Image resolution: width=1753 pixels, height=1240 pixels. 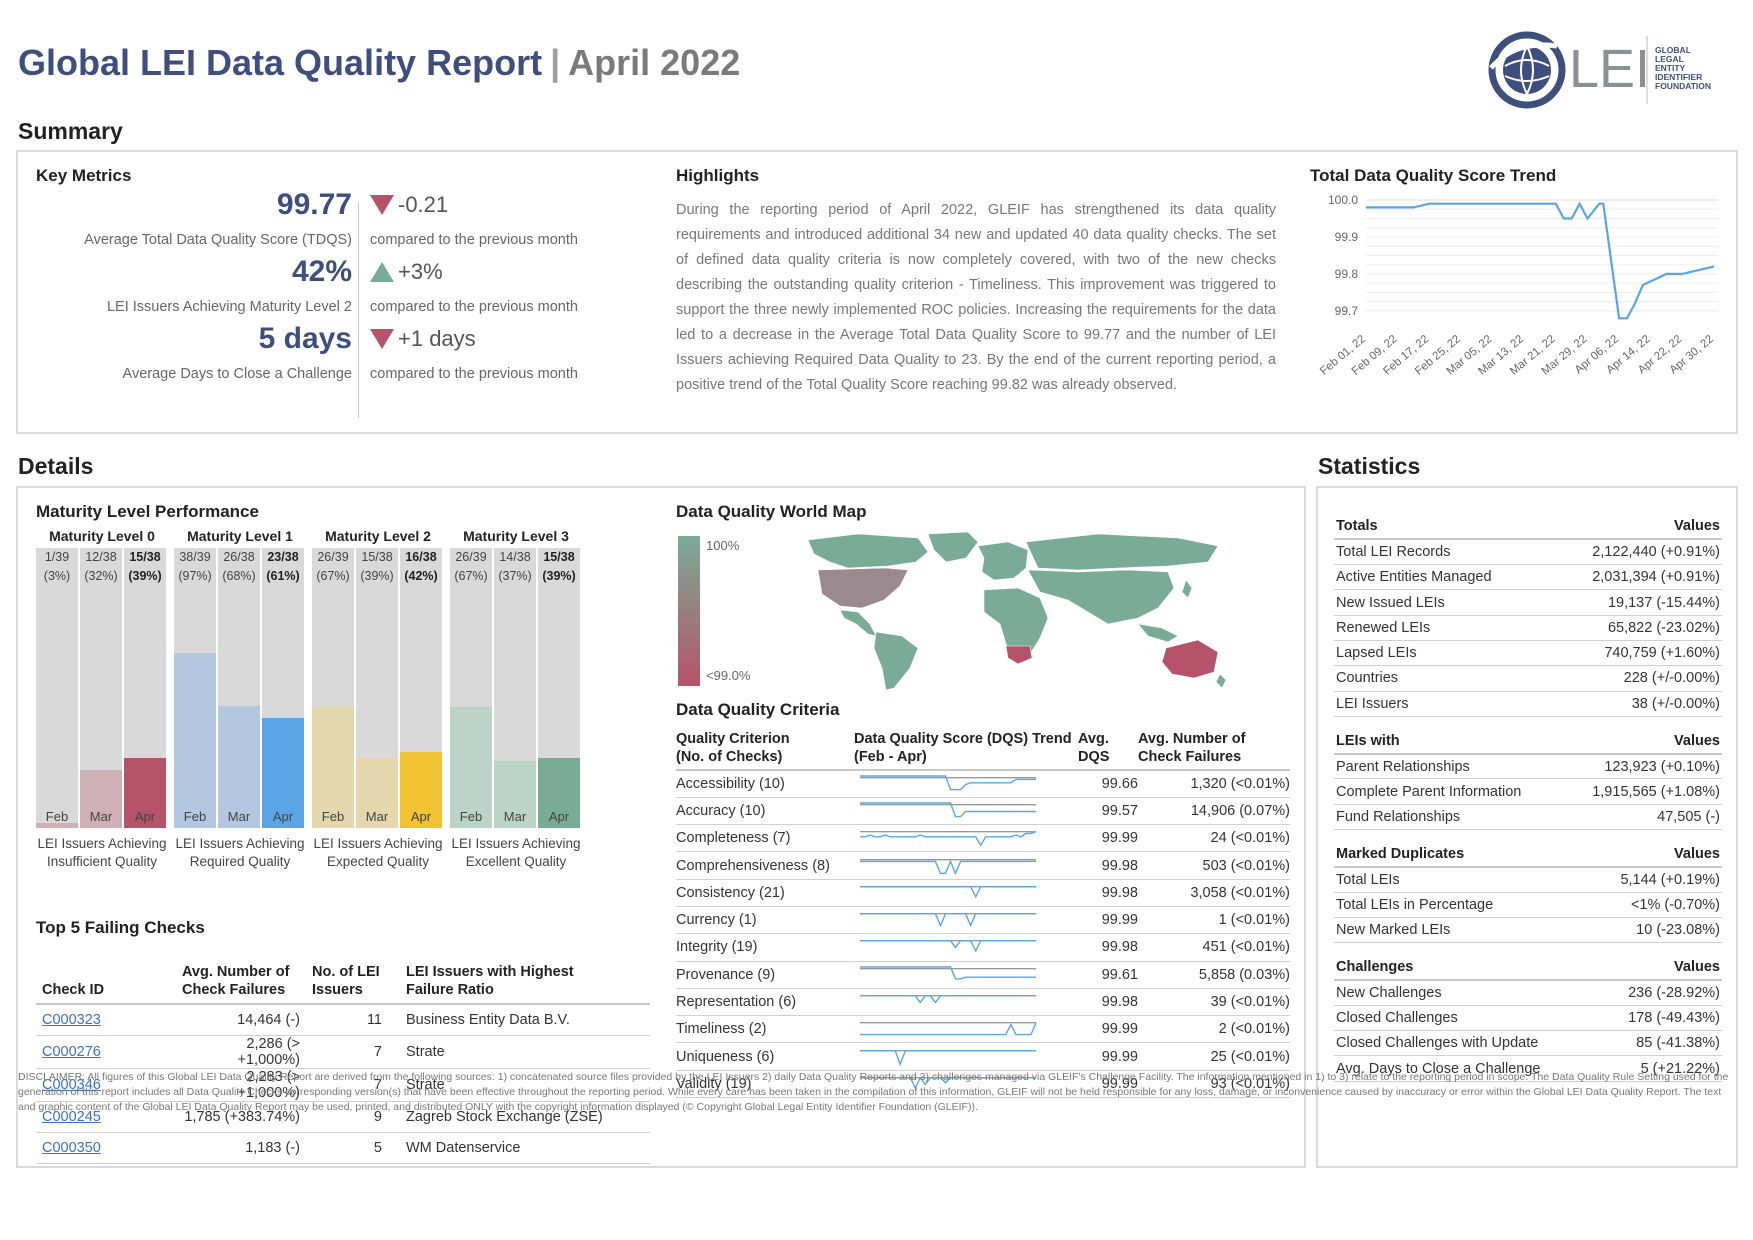 I want to click on stat-key: New Issued LEIs, so click(x=1453, y=602).